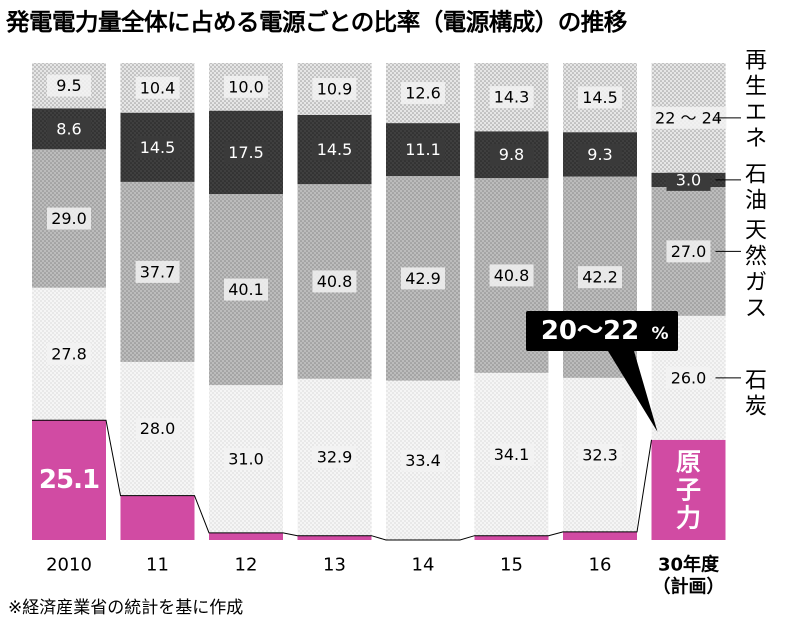 This screenshot has height=622, width=799. I want to click on legend-label-4-char-2: エ, so click(756, 113).